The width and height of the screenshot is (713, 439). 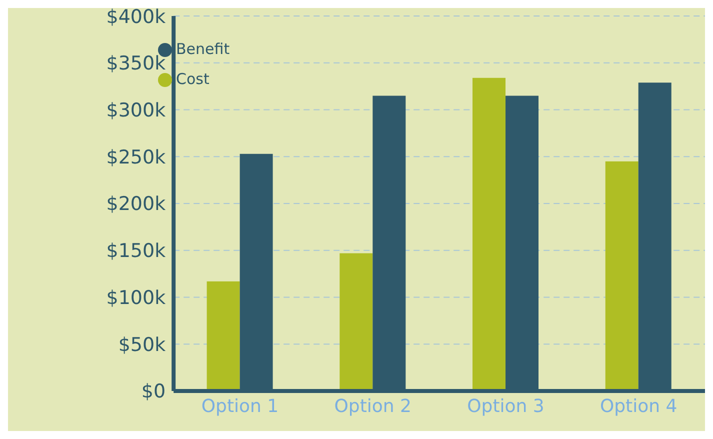 I want to click on x-tick-label: Option 1, so click(x=240, y=406).